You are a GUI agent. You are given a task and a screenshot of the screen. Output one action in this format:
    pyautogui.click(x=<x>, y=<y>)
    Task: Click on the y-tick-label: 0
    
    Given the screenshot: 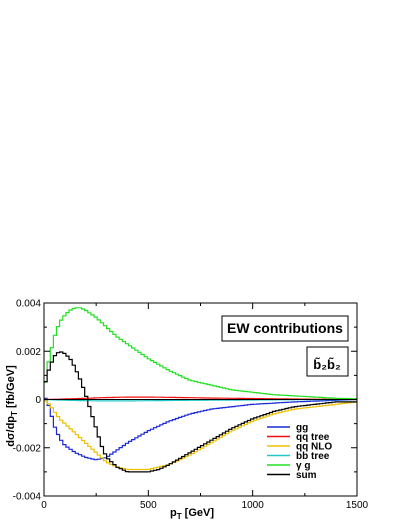 What is the action you would take?
    pyautogui.click(x=38, y=400)
    